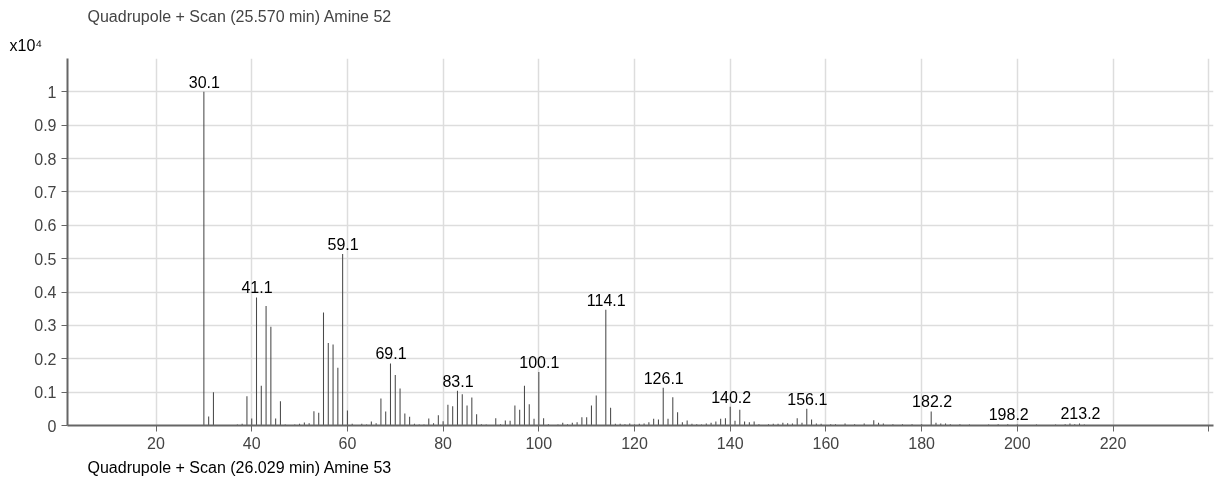 Image resolution: width=1217 pixels, height=480 pixels. I want to click on annotation: 100.1, so click(539, 363).